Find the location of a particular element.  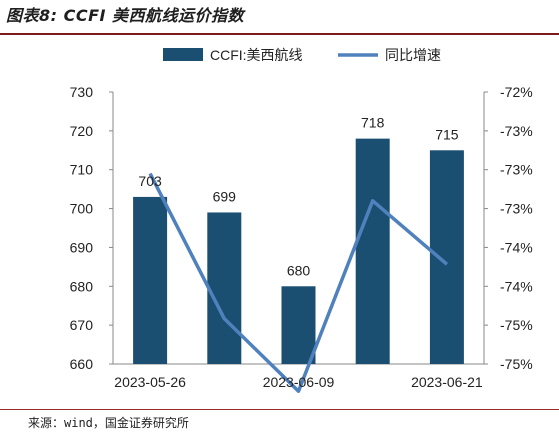

x-tick-label: 2023-06-21 is located at coordinates (447, 382).